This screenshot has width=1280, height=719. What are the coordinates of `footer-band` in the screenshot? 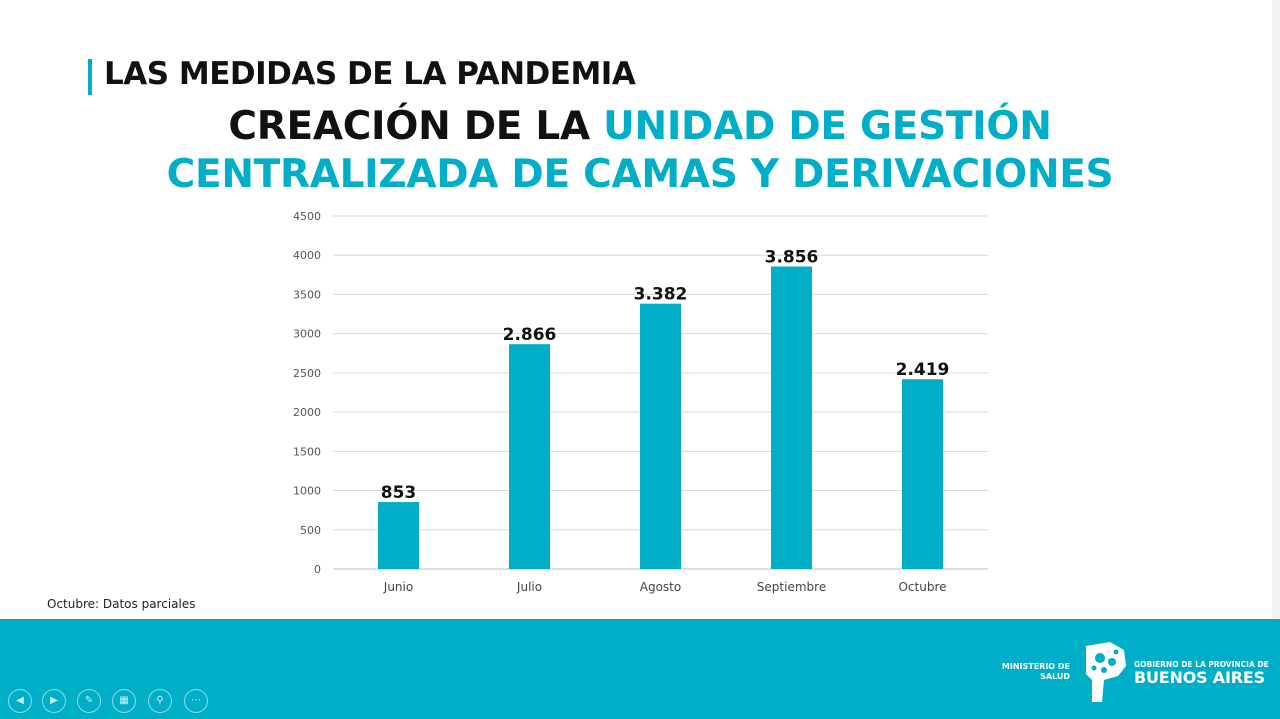 It's located at (640, 669).